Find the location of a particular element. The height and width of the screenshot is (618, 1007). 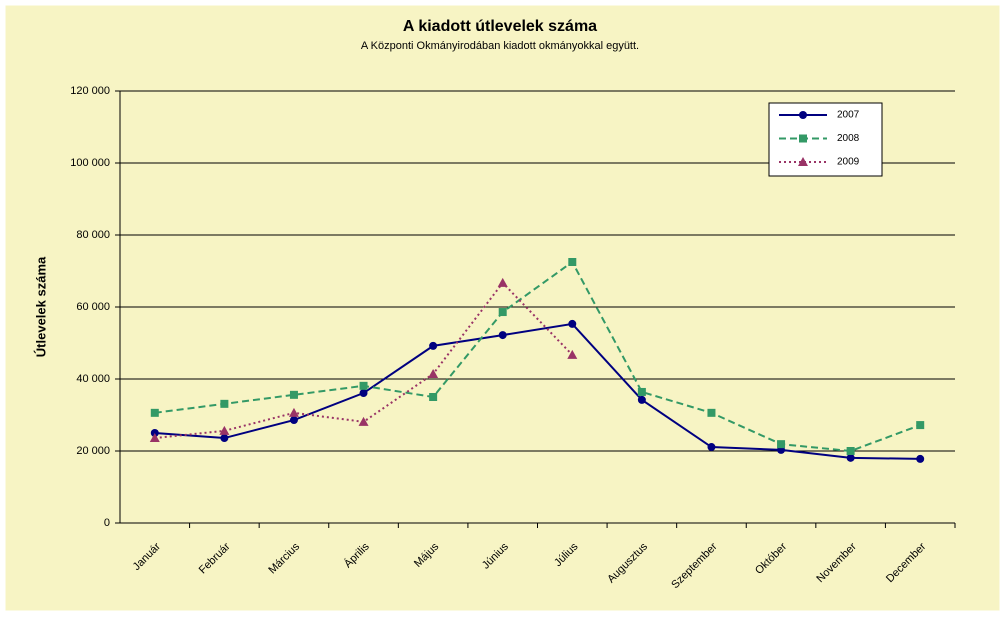

y-axis-label: Útlevelek száma is located at coordinates (40, 306).